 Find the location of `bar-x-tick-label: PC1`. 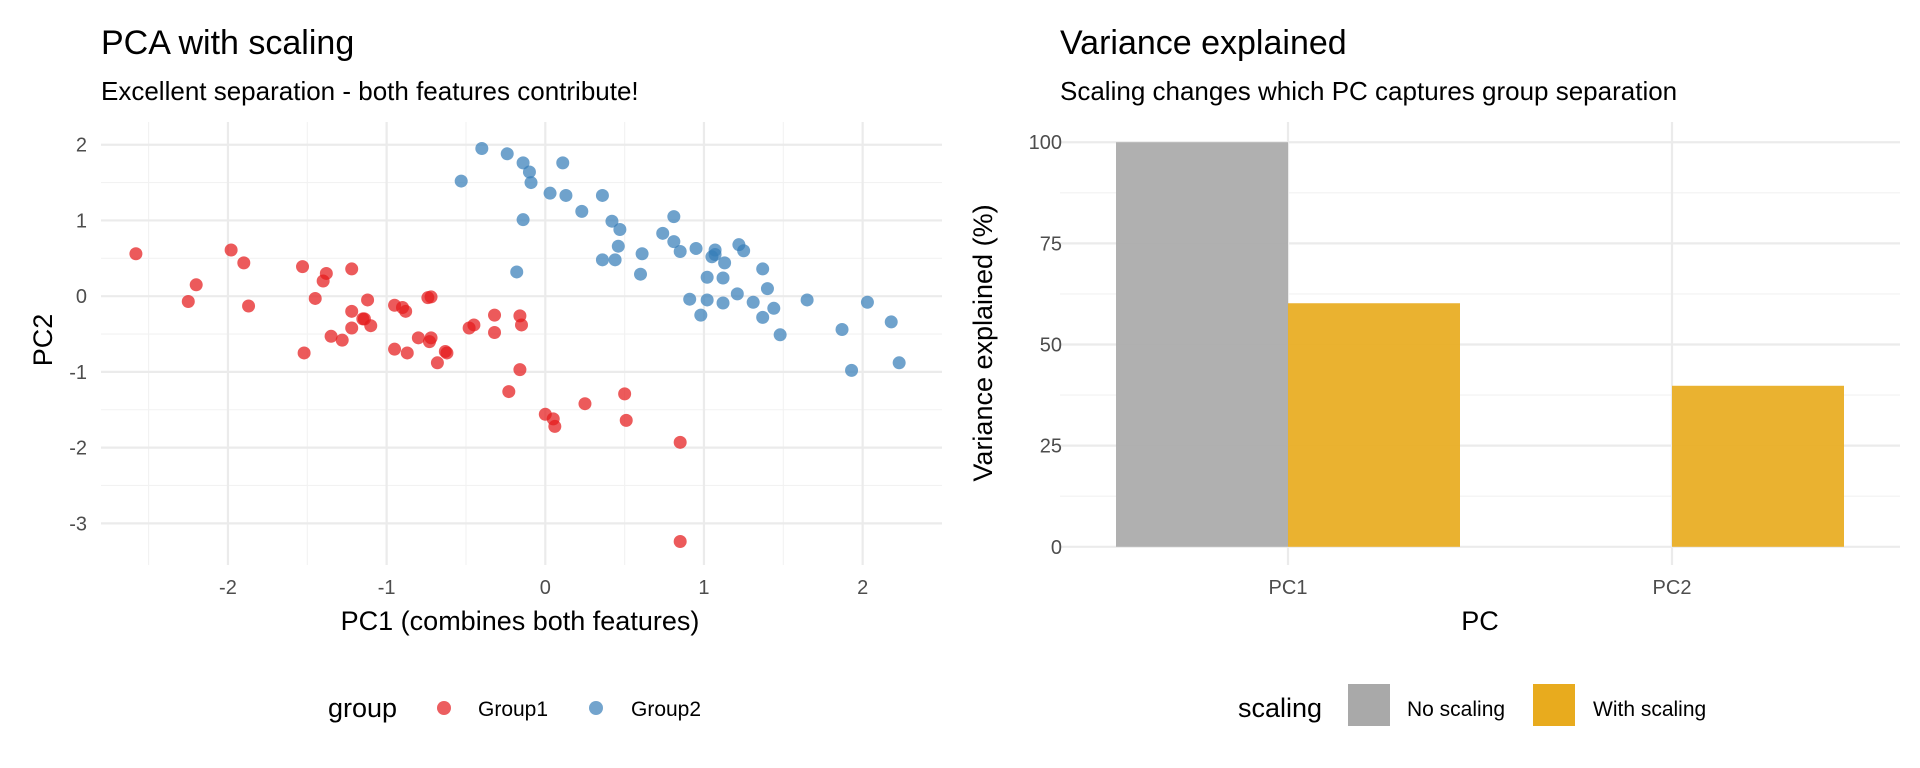

bar-x-tick-label: PC1 is located at coordinates (1288, 588).